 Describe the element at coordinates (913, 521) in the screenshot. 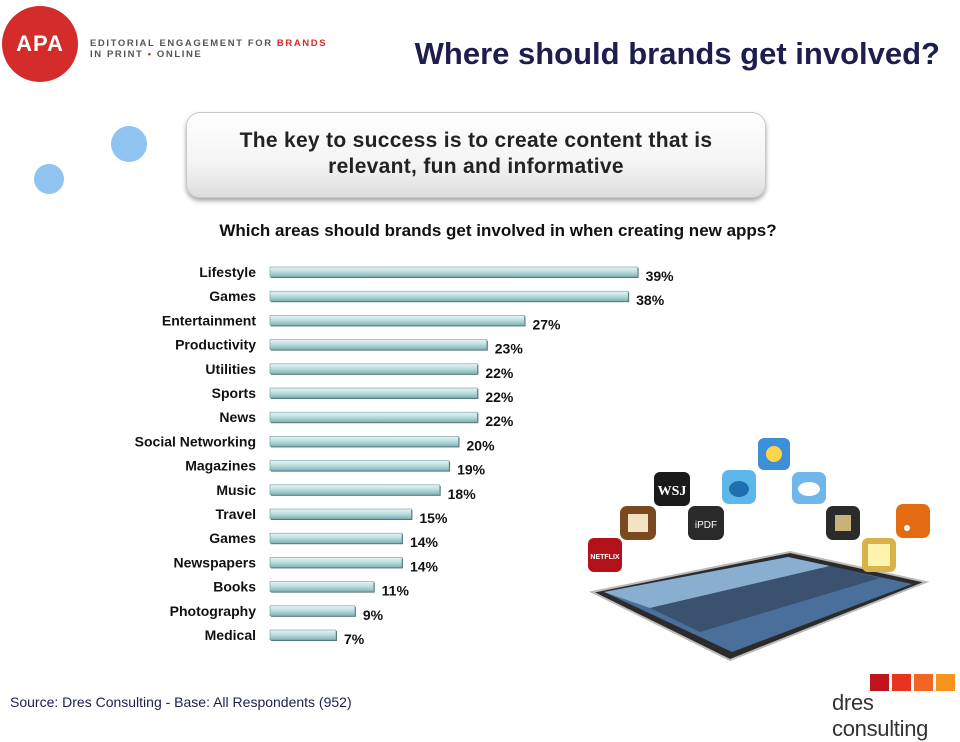

I see `rss-icon` at that location.